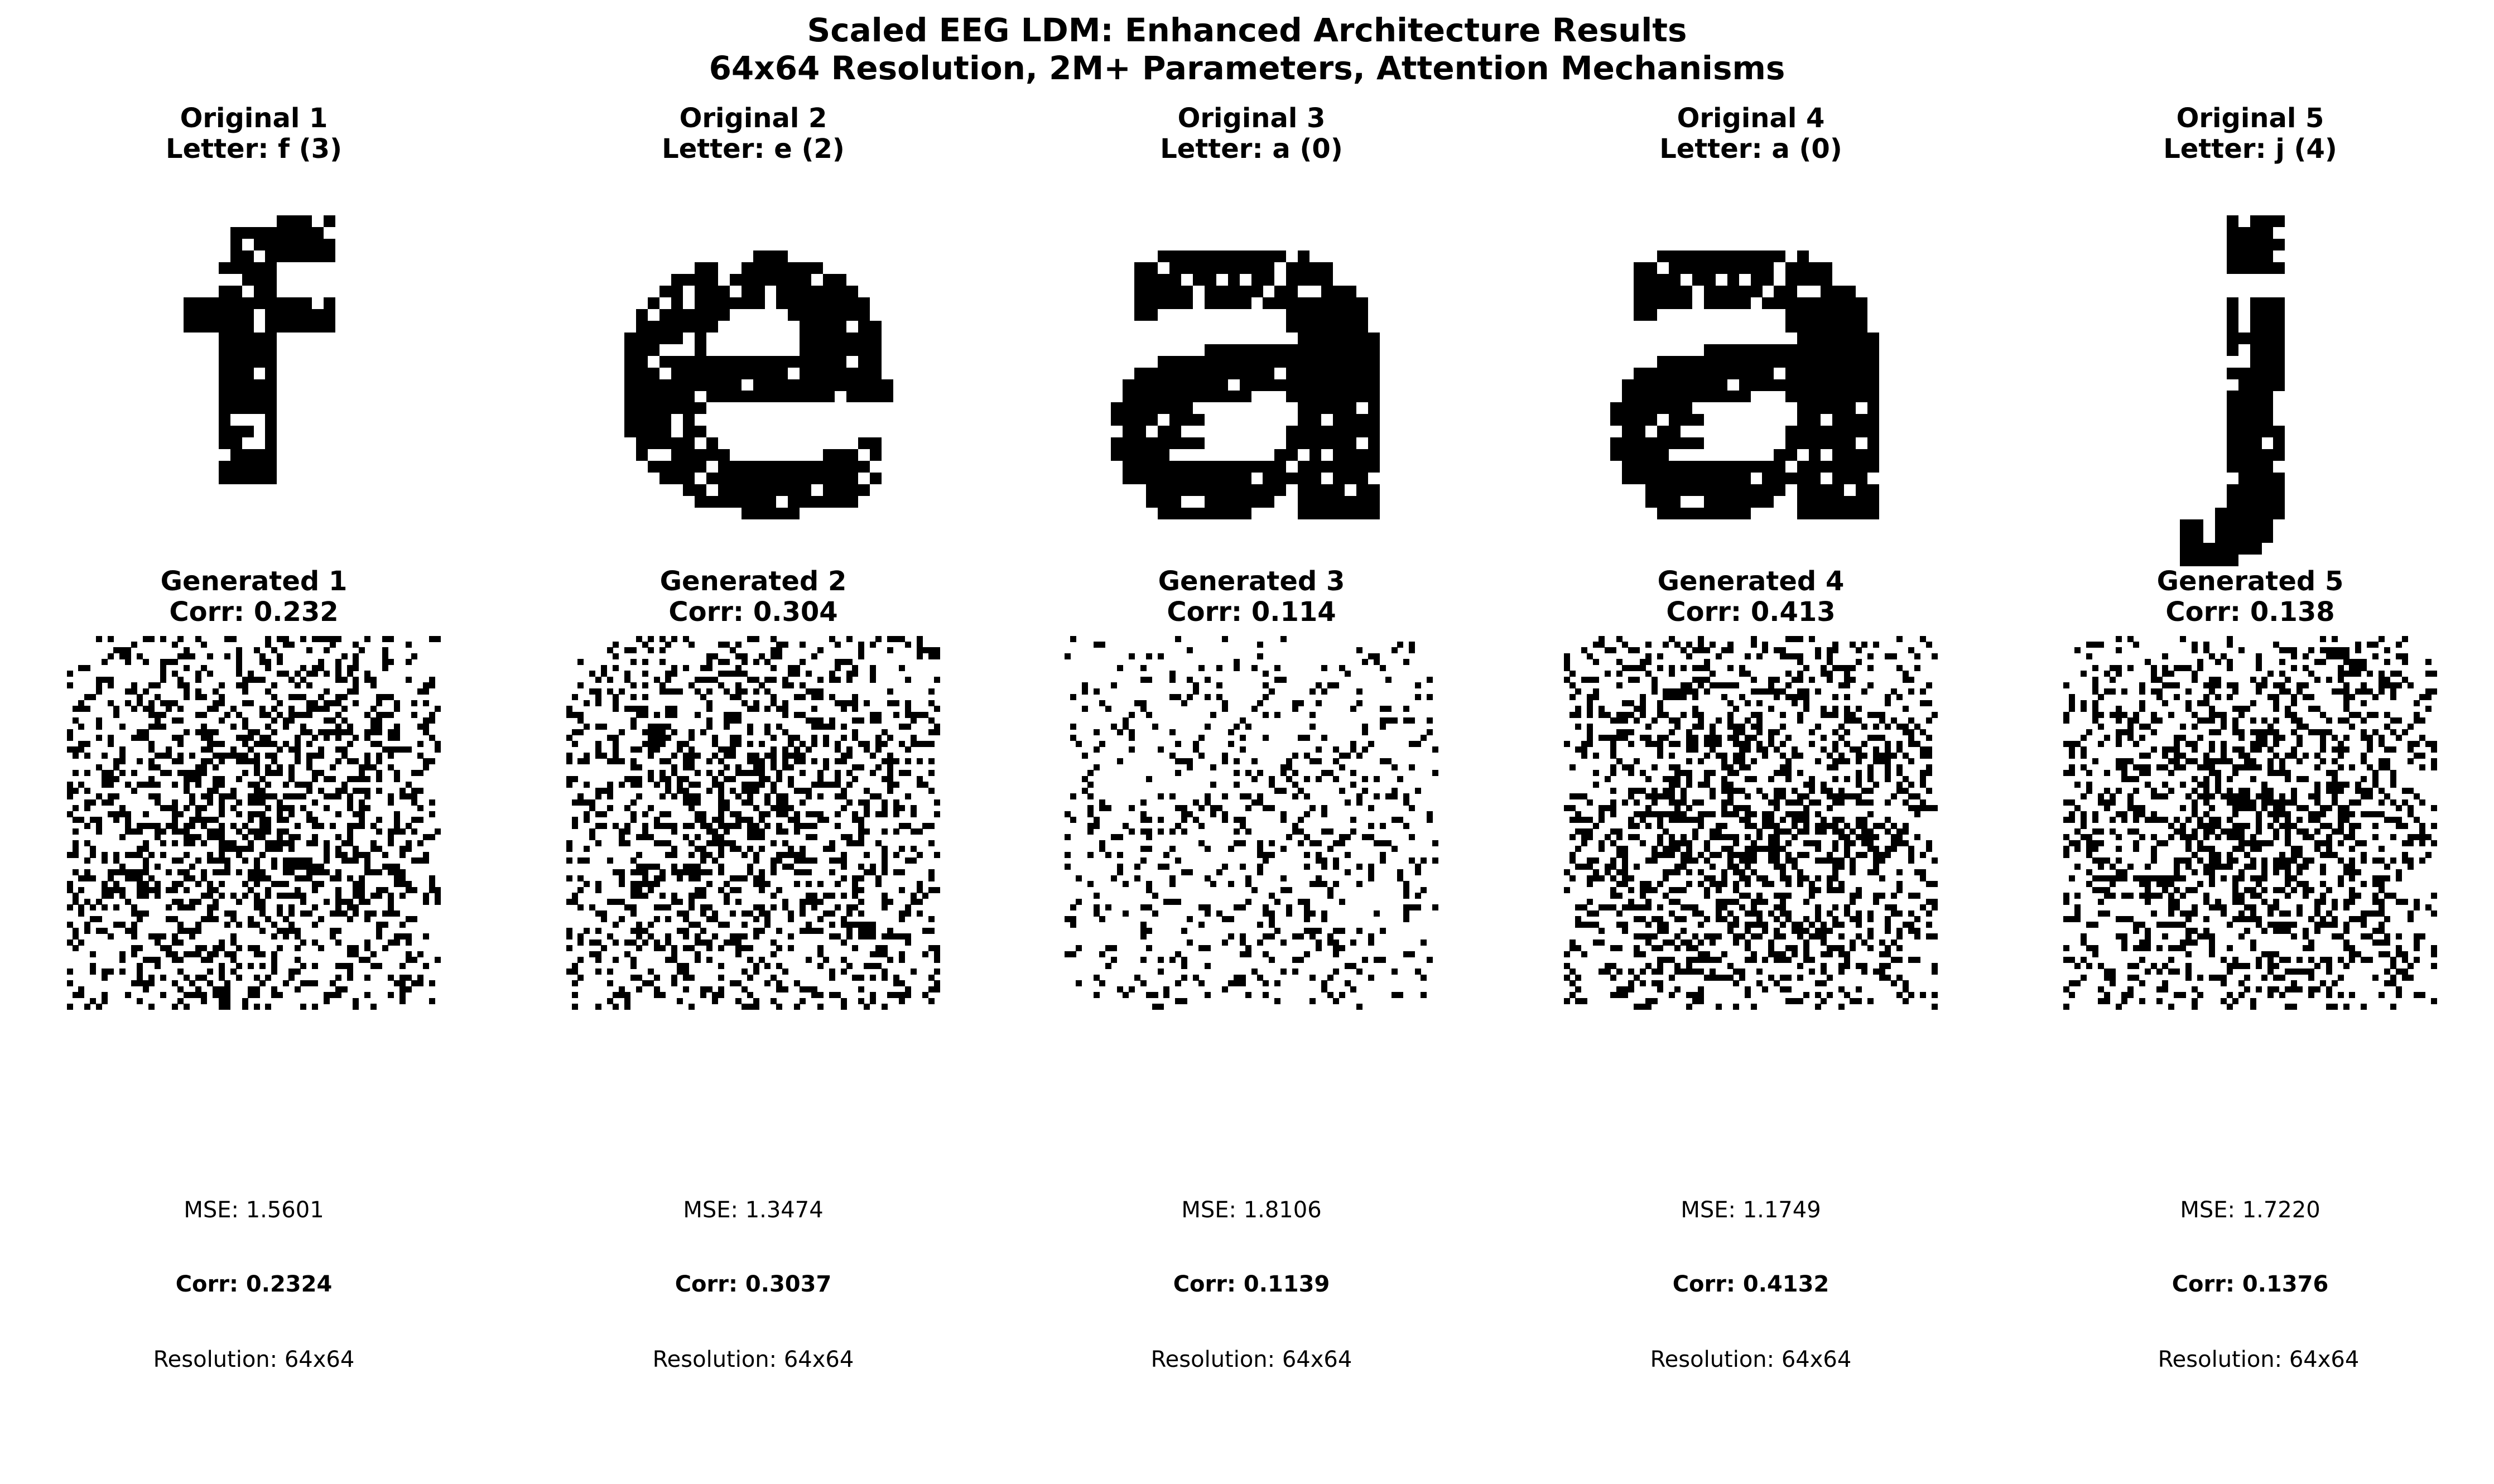  I want to click on generated-label: Generated 4, so click(1751, 581).